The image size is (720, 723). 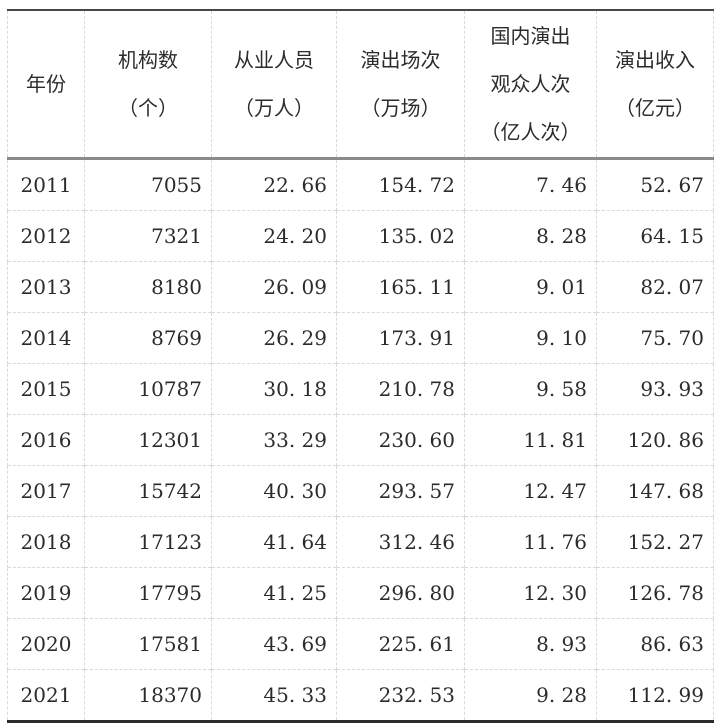 I want to click on value-cell: 7055, so click(x=148, y=184).